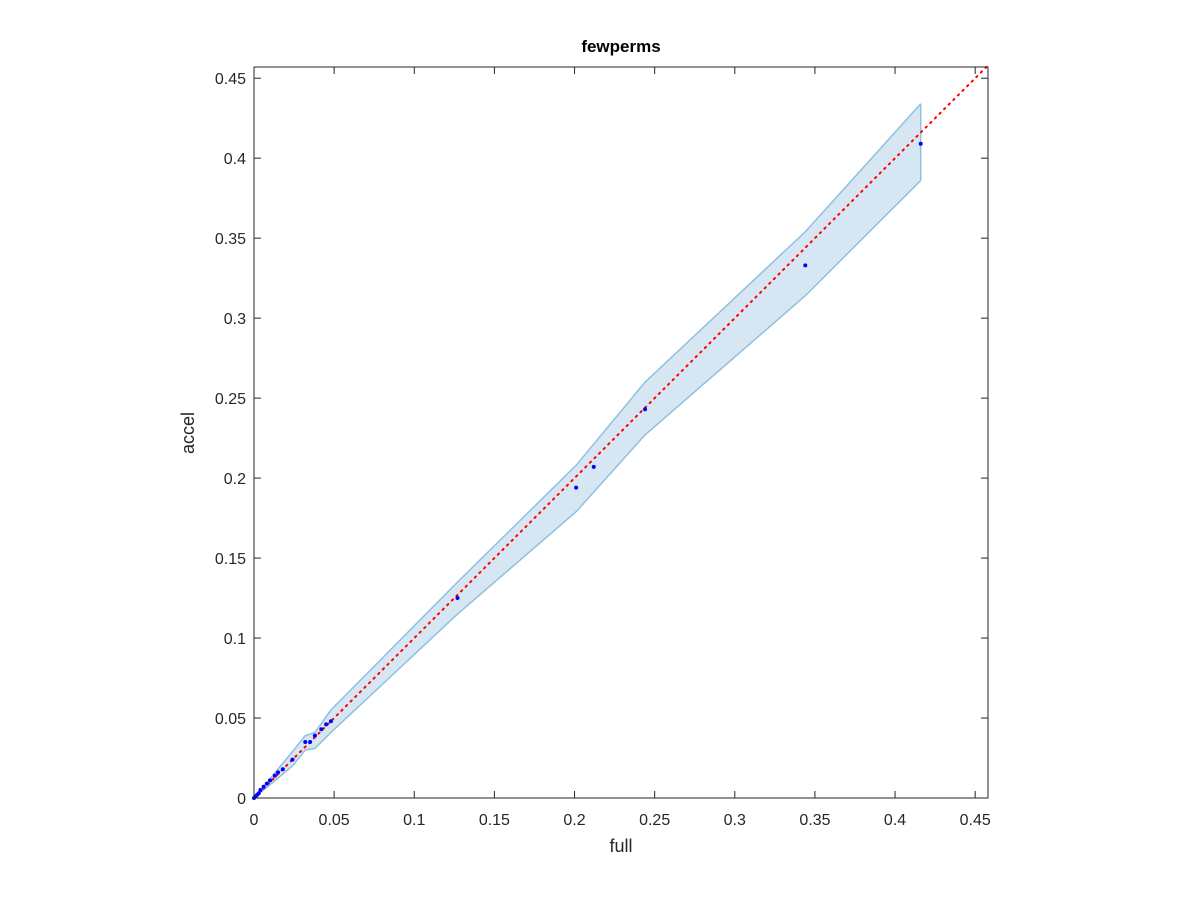  I want to click on y-tick-label: 0.3, so click(235, 319).